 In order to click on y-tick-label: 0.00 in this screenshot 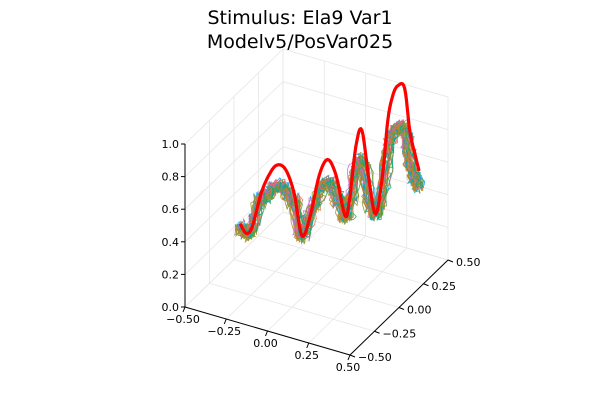, I will do `click(419, 310)`.